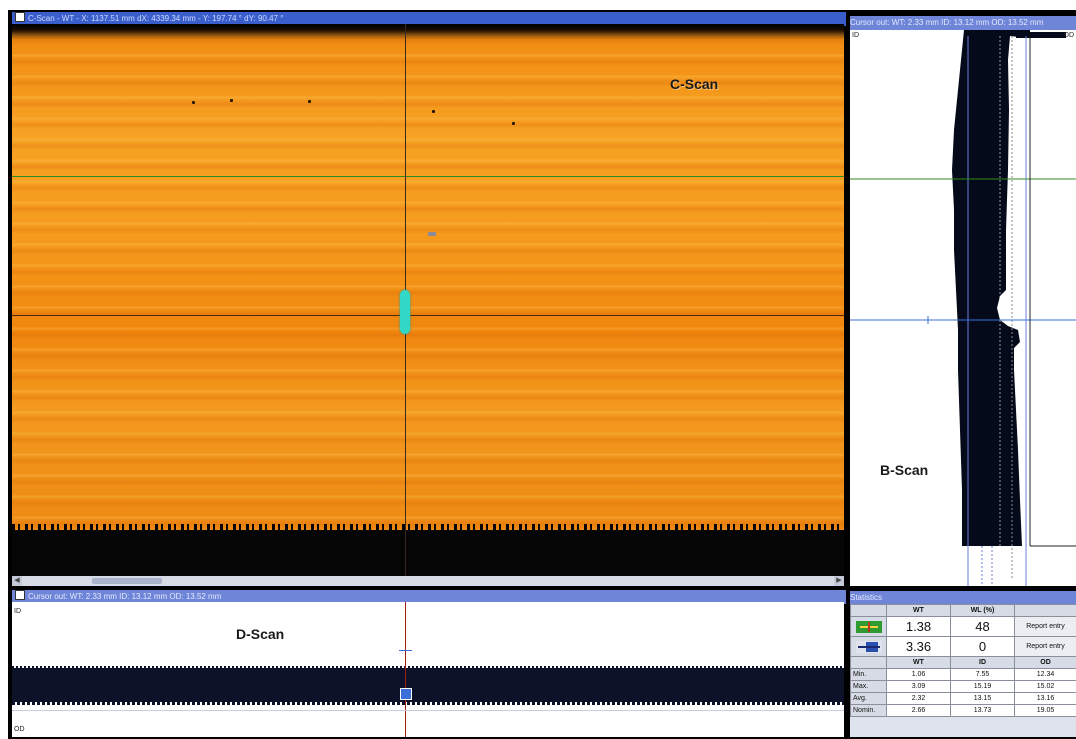 The width and height of the screenshot is (1076, 739). What do you see at coordinates (1045, 662) in the screenshot?
I see `summary-header-od: OD` at bounding box center [1045, 662].